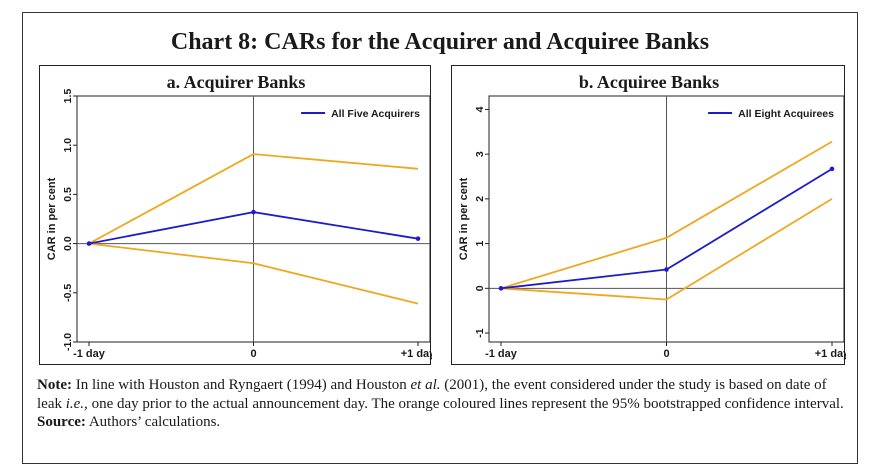 This screenshot has width=873, height=471. Describe the element at coordinates (154, 422) in the screenshot. I see `source-text: Authors’ calculations.` at that location.